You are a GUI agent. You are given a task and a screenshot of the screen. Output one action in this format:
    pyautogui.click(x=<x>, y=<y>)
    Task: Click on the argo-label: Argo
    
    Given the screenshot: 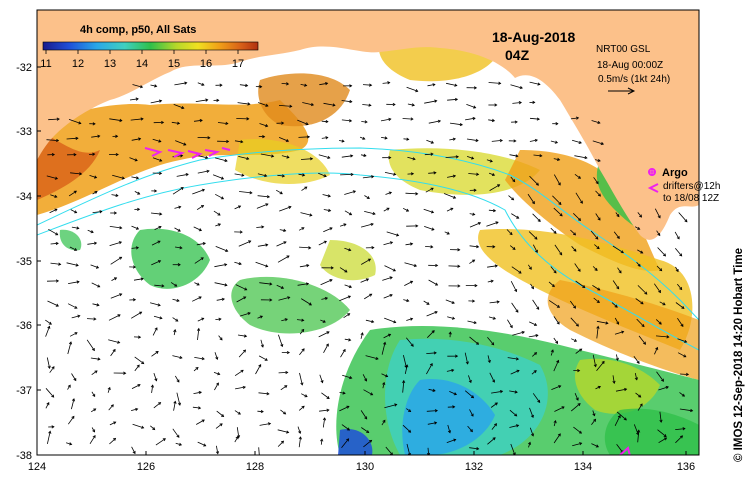 What is the action you would take?
    pyautogui.click(x=675, y=173)
    